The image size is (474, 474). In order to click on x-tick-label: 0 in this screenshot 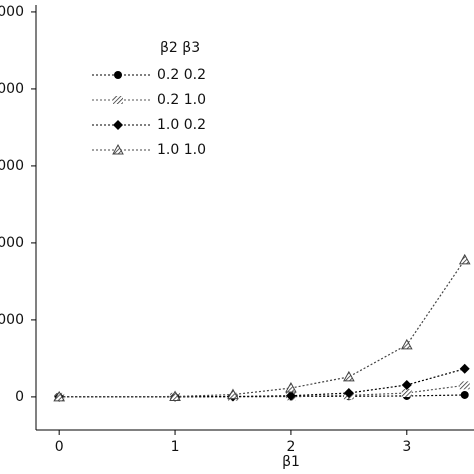, I will do `click(59, 447)`.